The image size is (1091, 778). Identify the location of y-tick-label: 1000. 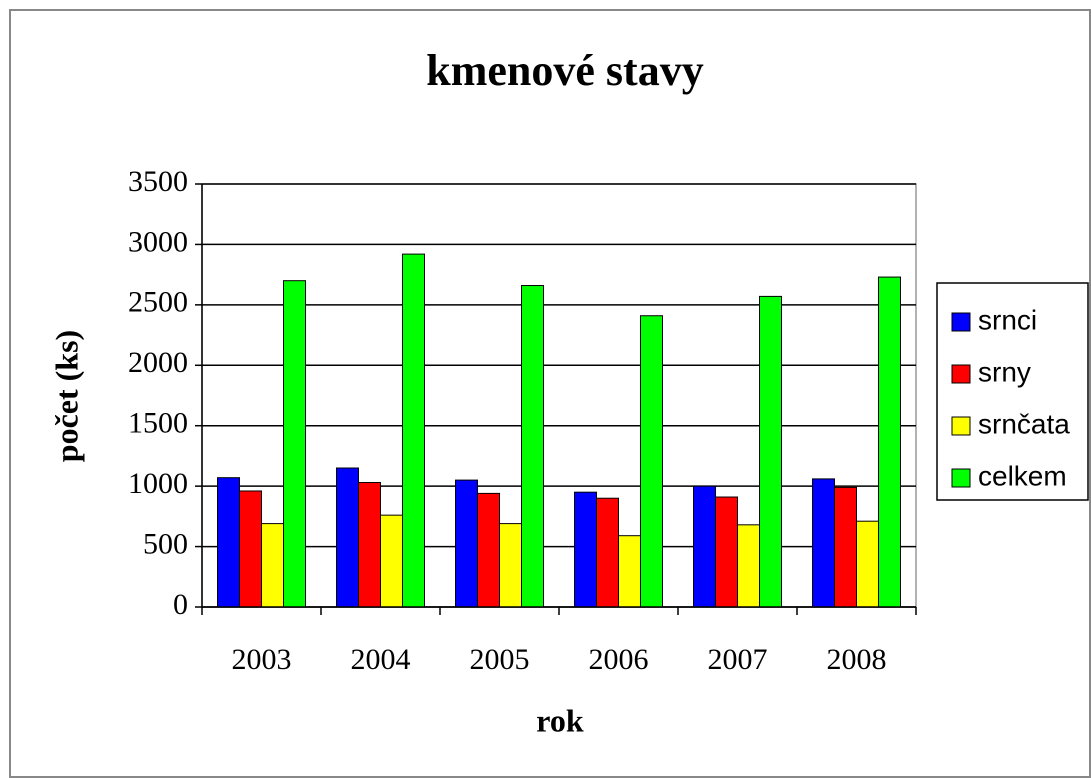
(158, 483).